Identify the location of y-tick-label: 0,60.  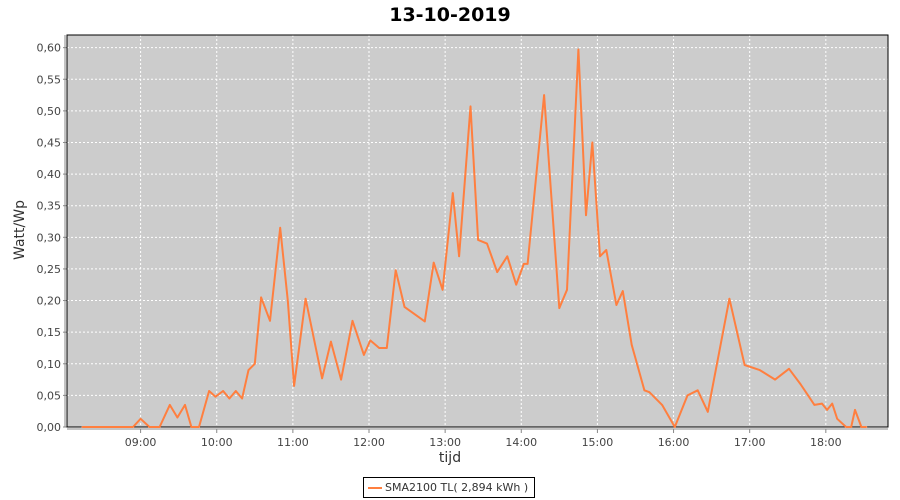
(49, 48).